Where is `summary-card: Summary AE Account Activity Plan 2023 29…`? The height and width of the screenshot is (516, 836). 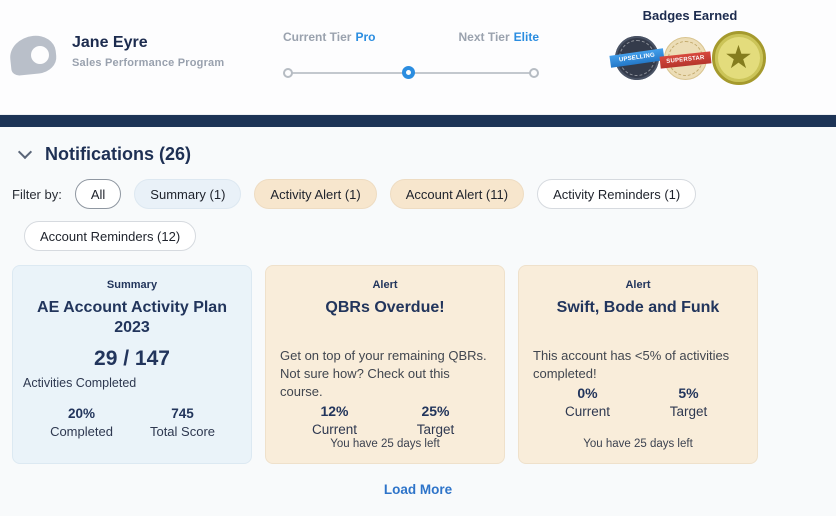 summary-card: Summary AE Account Activity Plan 2023 29… is located at coordinates (132, 364).